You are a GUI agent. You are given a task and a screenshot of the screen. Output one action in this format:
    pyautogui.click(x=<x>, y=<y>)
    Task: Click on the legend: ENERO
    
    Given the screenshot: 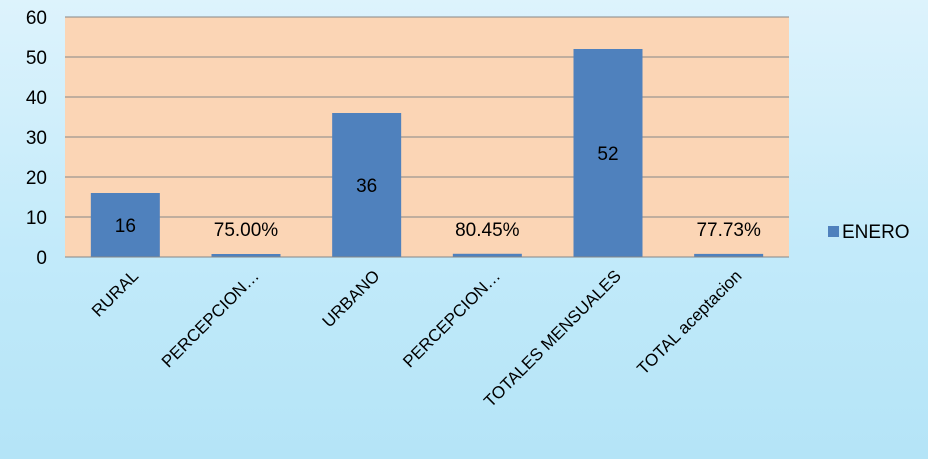 What is the action you would take?
    pyautogui.click(x=869, y=232)
    